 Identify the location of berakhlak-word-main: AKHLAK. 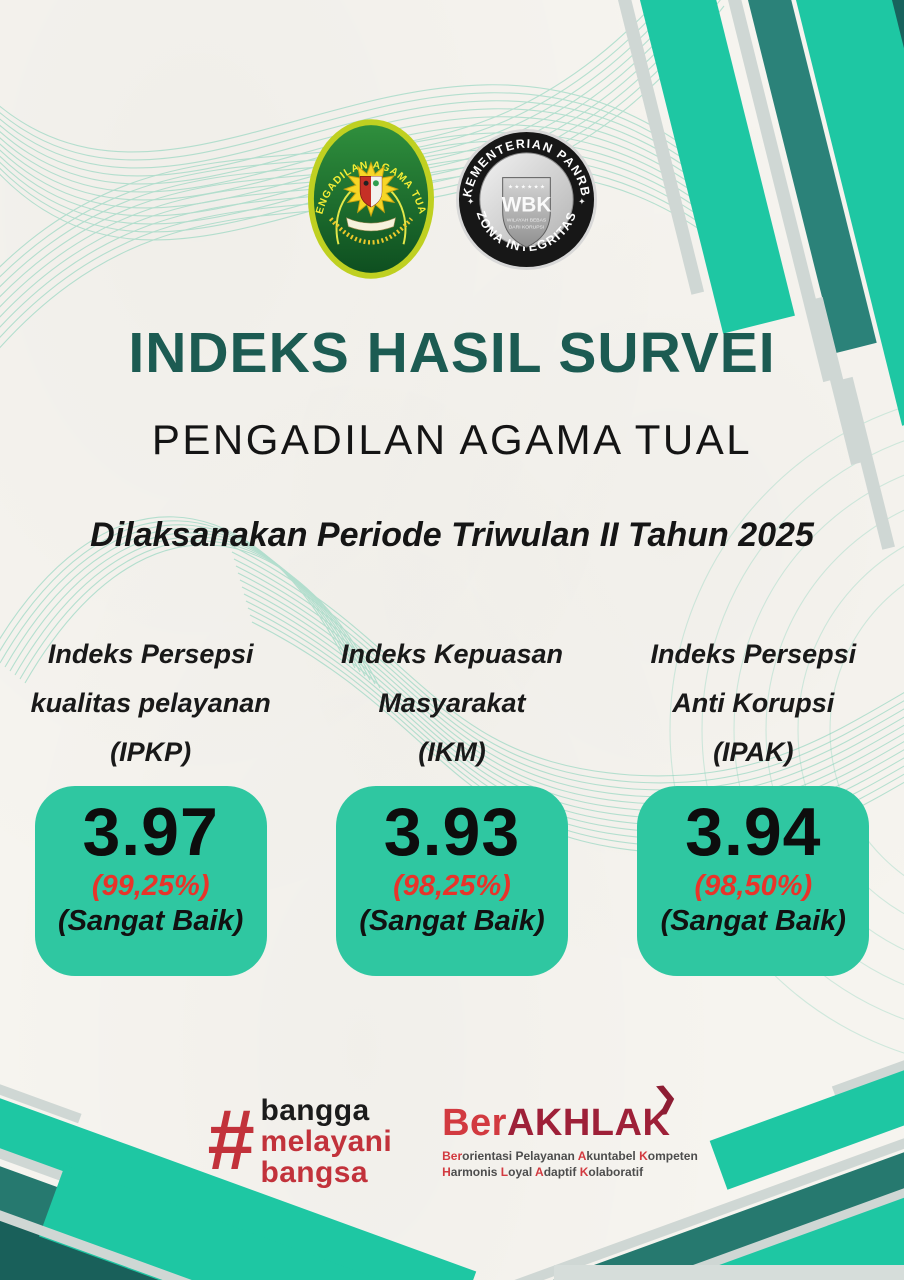
(588, 1122).